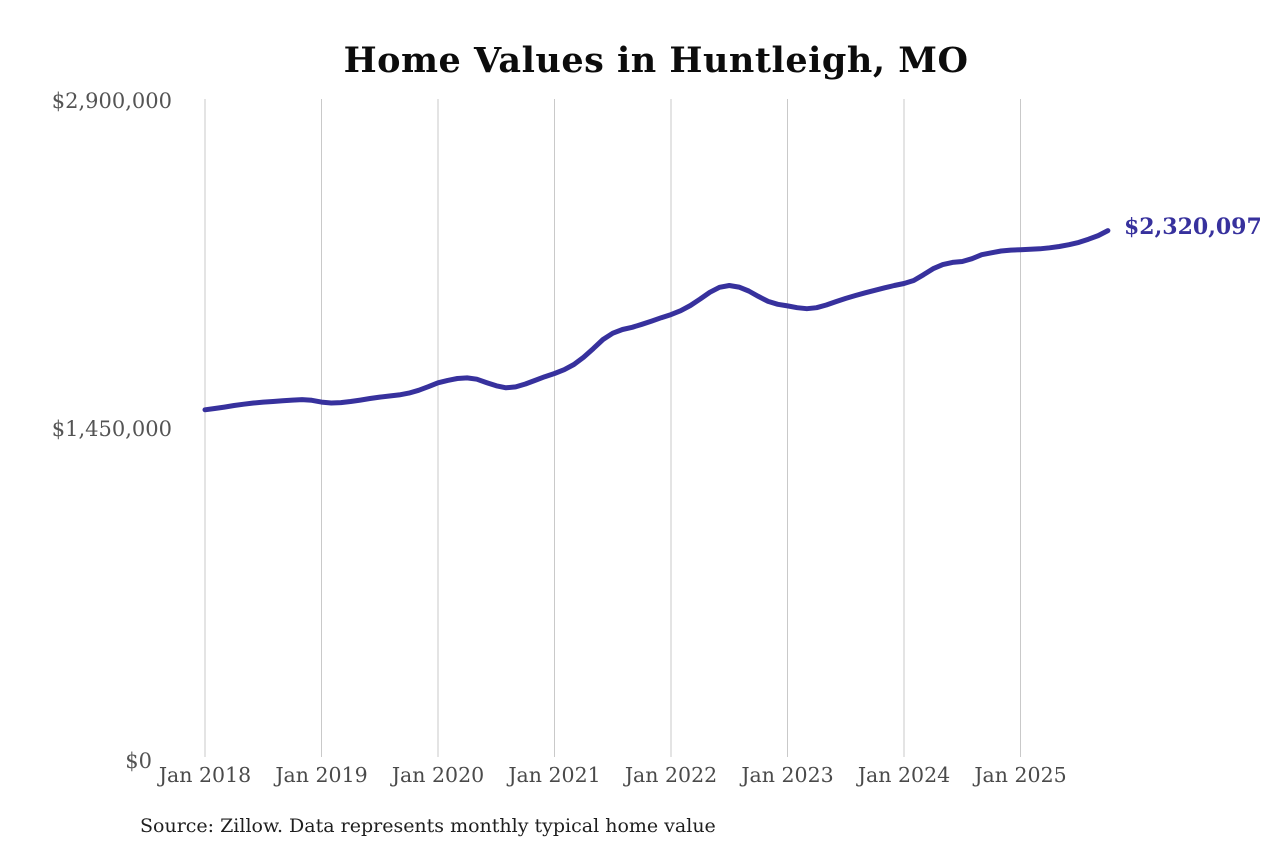  What do you see at coordinates (1193, 227) in the screenshot?
I see `current-value-label: $2,320,097` at bounding box center [1193, 227].